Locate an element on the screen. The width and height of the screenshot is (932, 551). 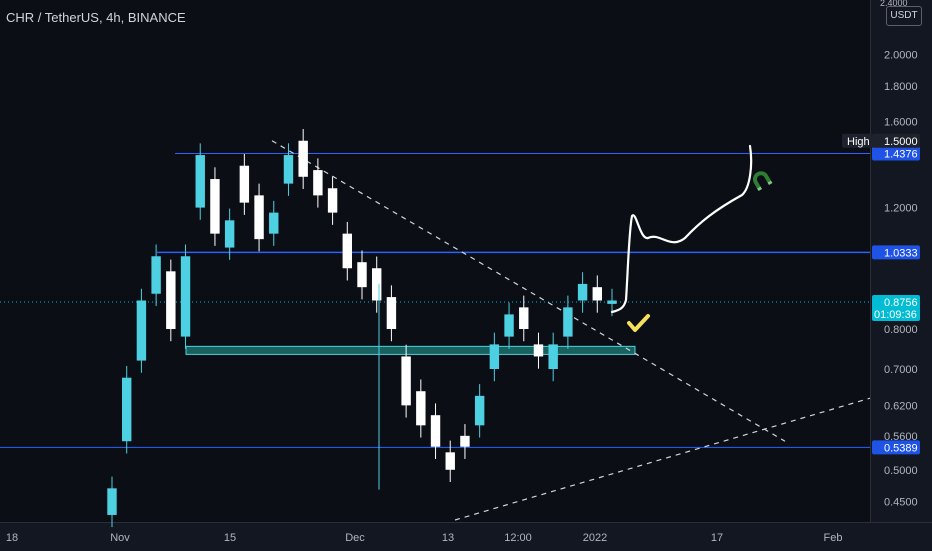
annotation-layer is located at coordinates (691, 238).